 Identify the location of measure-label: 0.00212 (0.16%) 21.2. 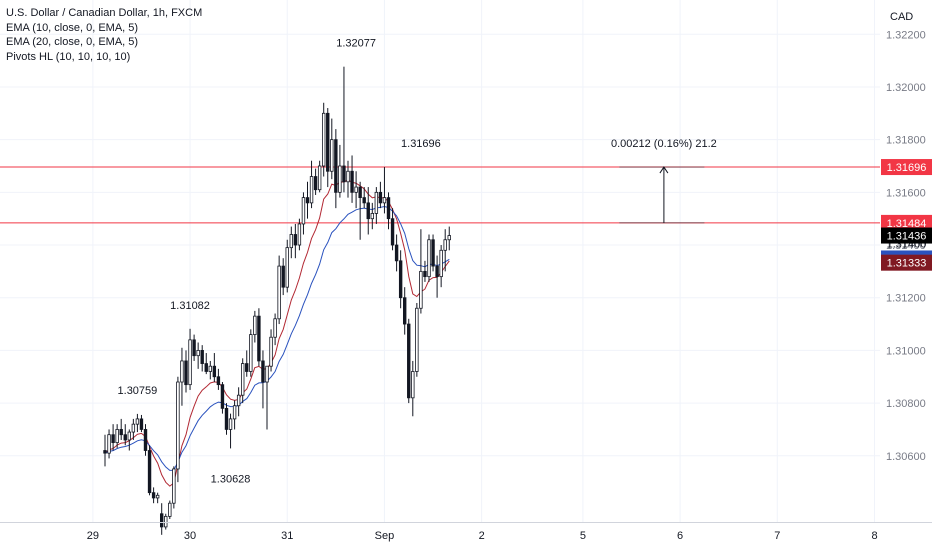
(664, 144).